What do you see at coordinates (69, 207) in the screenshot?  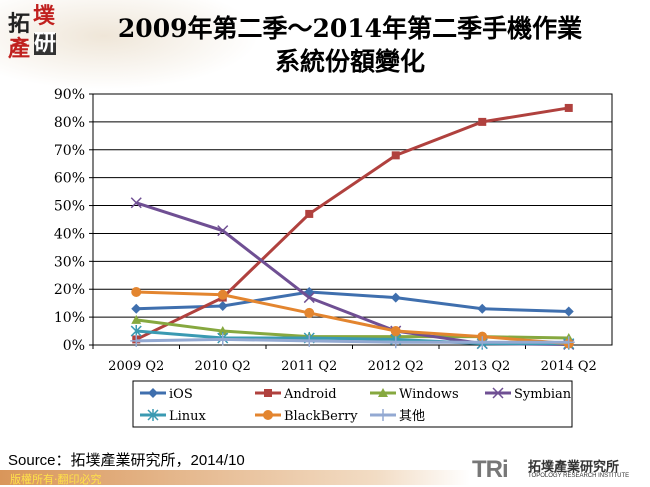 I see `y-tick-label: 50%` at bounding box center [69, 207].